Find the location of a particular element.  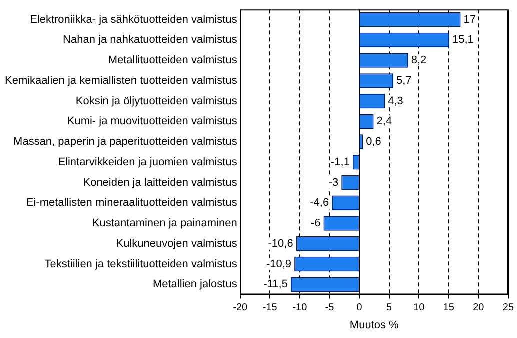

data-label: -10,9 is located at coordinates (279, 264).